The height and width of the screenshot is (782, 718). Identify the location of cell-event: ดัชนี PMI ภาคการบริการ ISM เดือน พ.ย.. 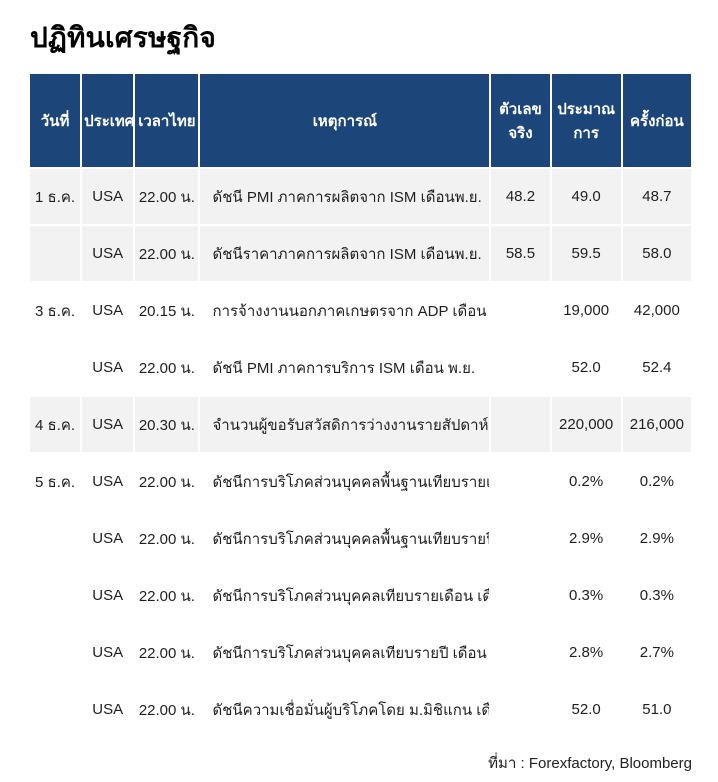
(345, 367).